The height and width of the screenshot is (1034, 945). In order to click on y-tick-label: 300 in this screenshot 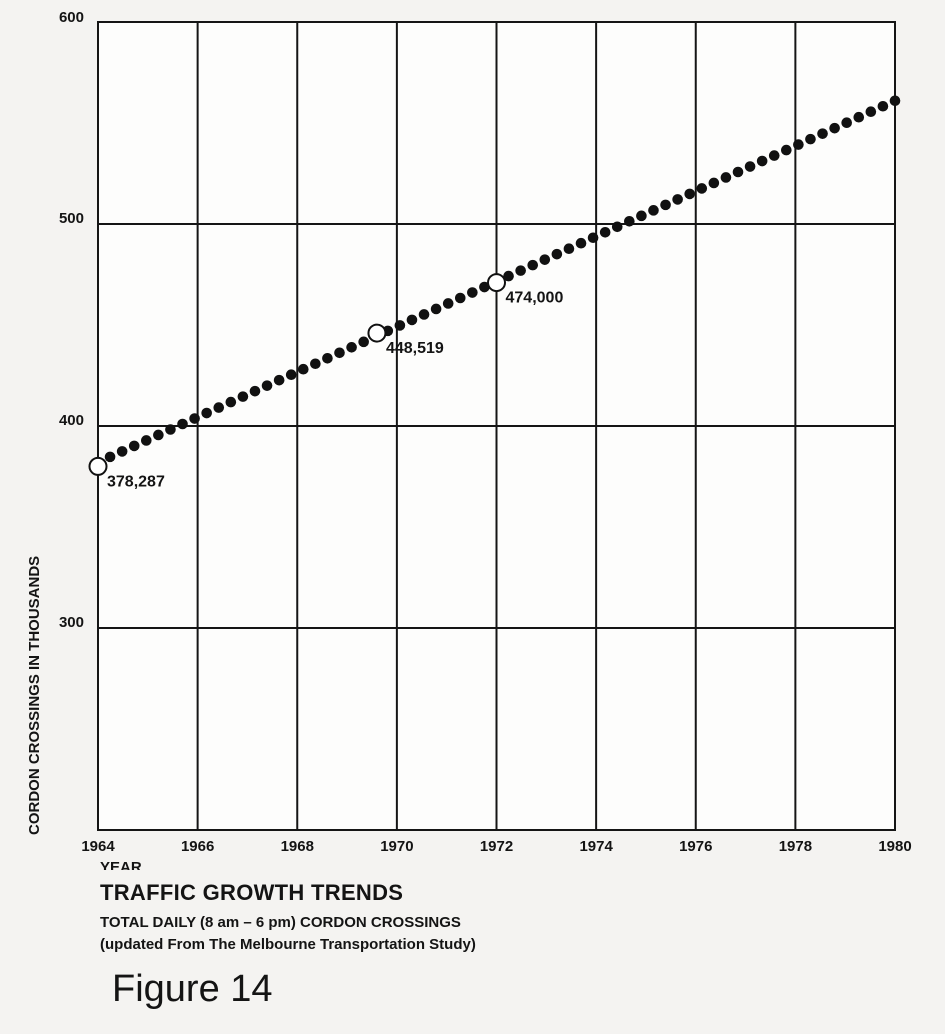, I will do `click(71, 622)`.